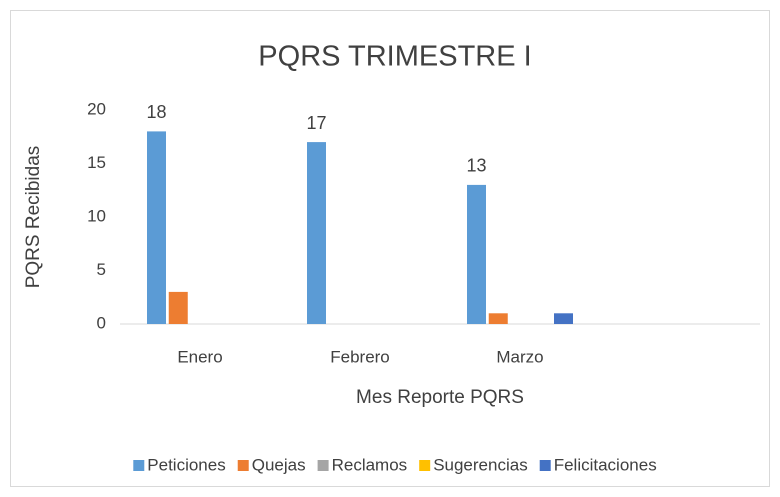 This screenshot has height=497, width=780. What do you see at coordinates (440, 397) in the screenshot?
I see `x-axis-label: Mes Reporte PQRS` at bounding box center [440, 397].